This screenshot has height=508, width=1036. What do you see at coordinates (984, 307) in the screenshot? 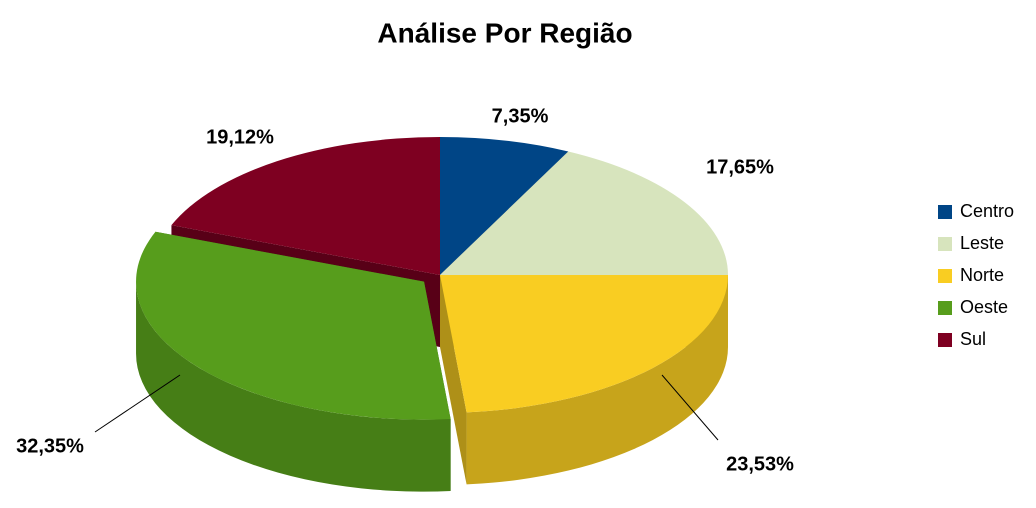
I see `legend-label: Oeste` at bounding box center [984, 307].